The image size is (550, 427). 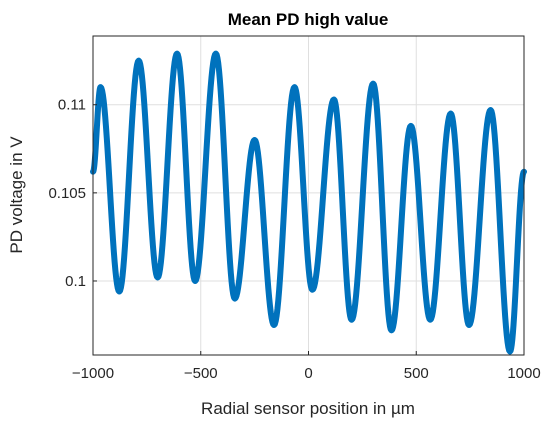 I want to click on x-tick-label: −1000, so click(x=93, y=373).